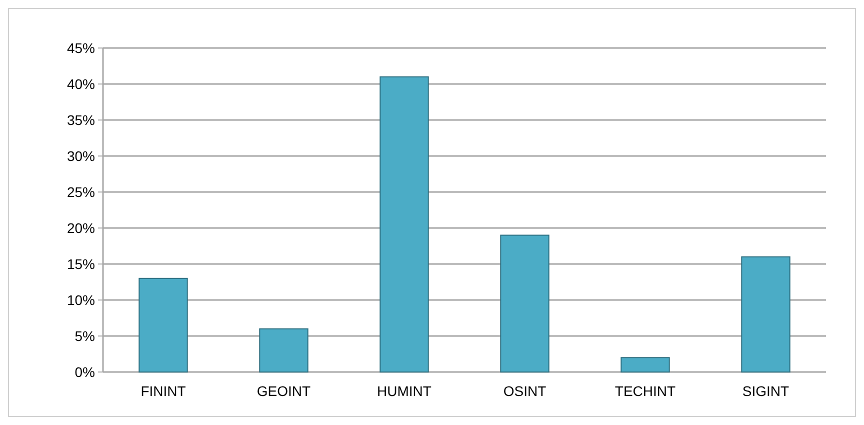  I want to click on x-tick-label: FININT, so click(163, 391).